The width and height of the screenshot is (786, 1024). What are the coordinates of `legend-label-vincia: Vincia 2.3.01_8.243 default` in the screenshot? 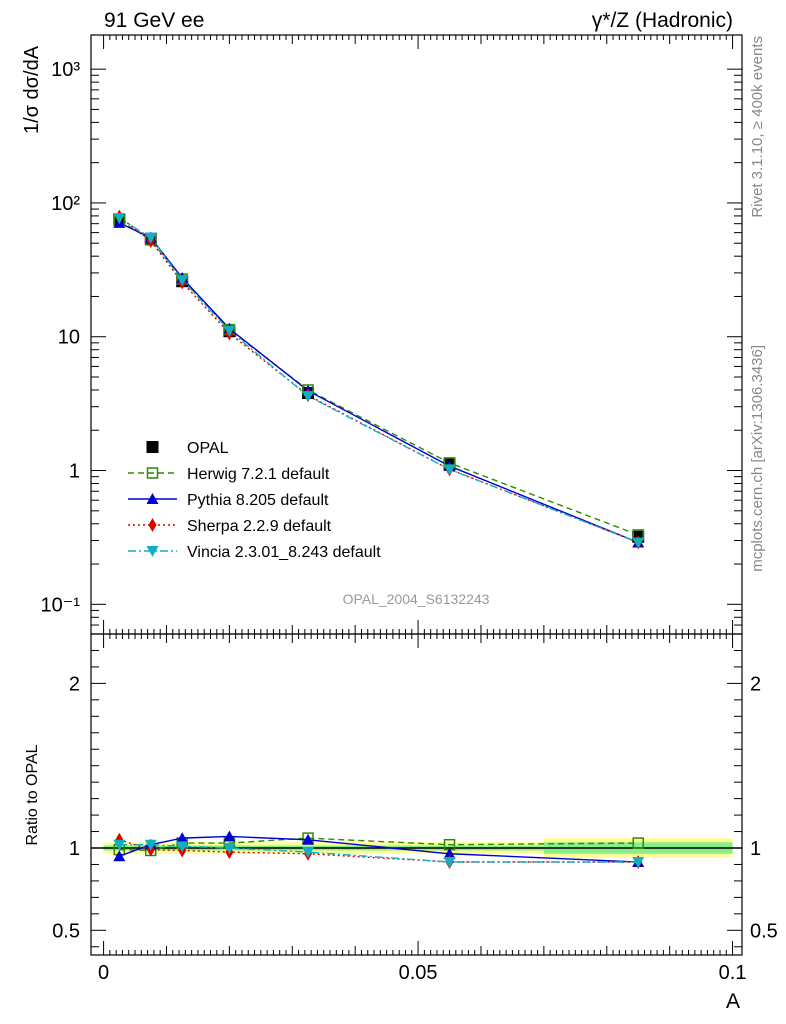 It's located at (284, 552).